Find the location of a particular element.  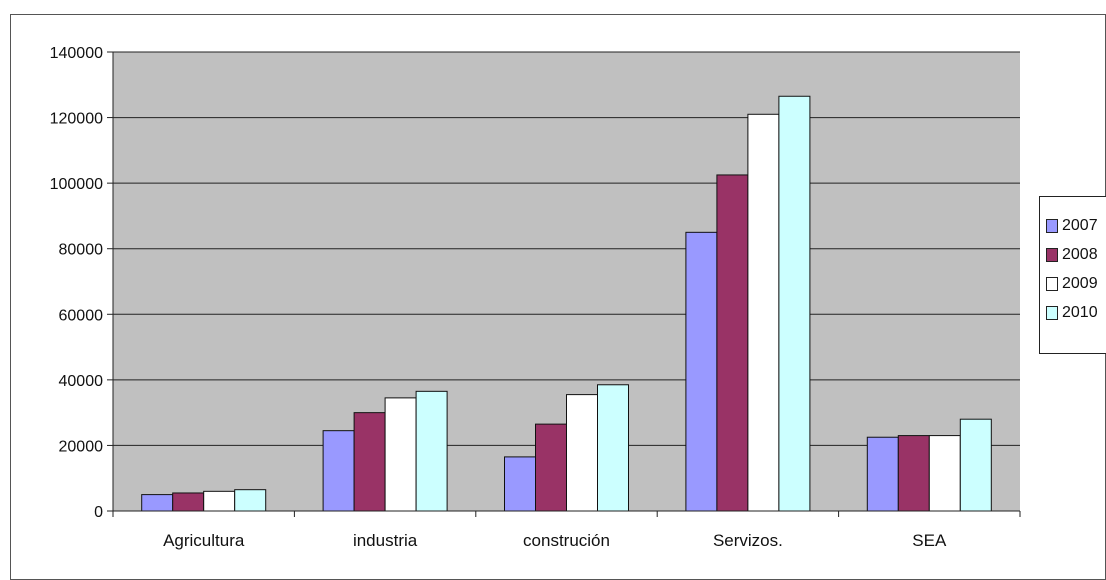

x-tick-label: industria is located at coordinates (385, 540).